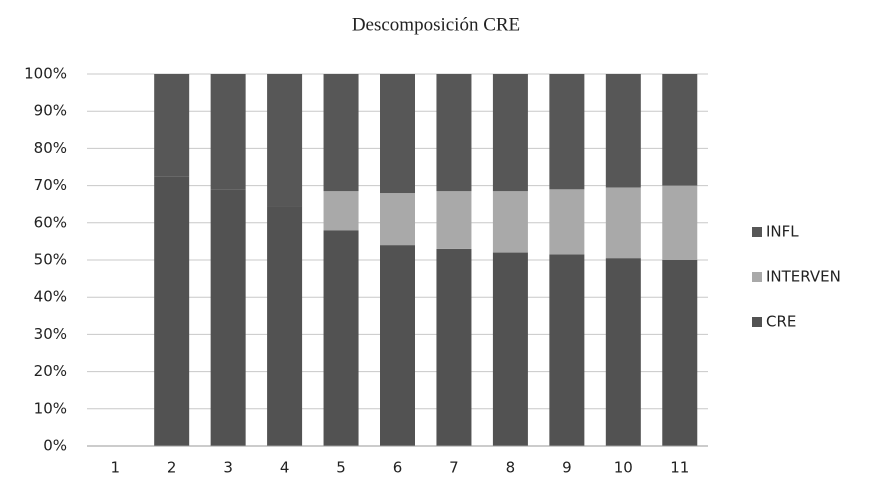  I want to click on y-tick-label: 30%, so click(50, 334).